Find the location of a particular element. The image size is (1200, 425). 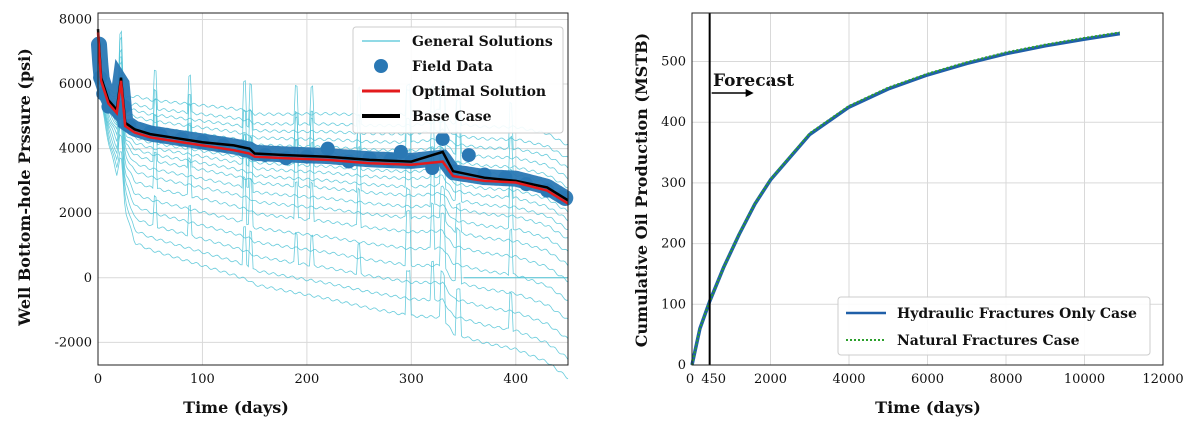

right-y-axis-label: Cumulative Oil Production (MSTB) is located at coordinates (641, 190).